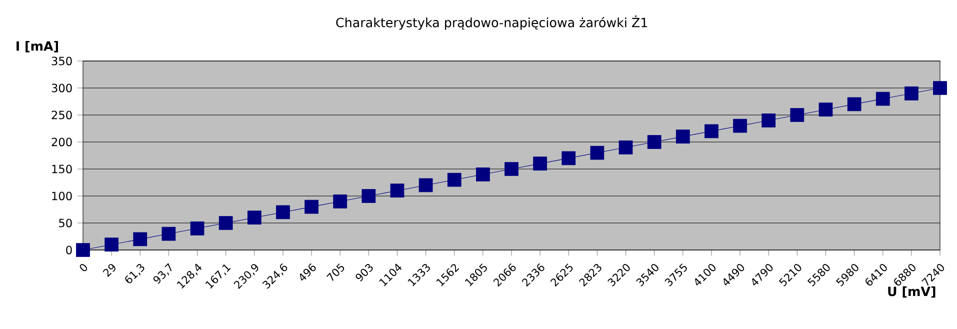  Describe the element at coordinates (335, 272) in the screenshot. I see `x-tick-label: 705` at that location.